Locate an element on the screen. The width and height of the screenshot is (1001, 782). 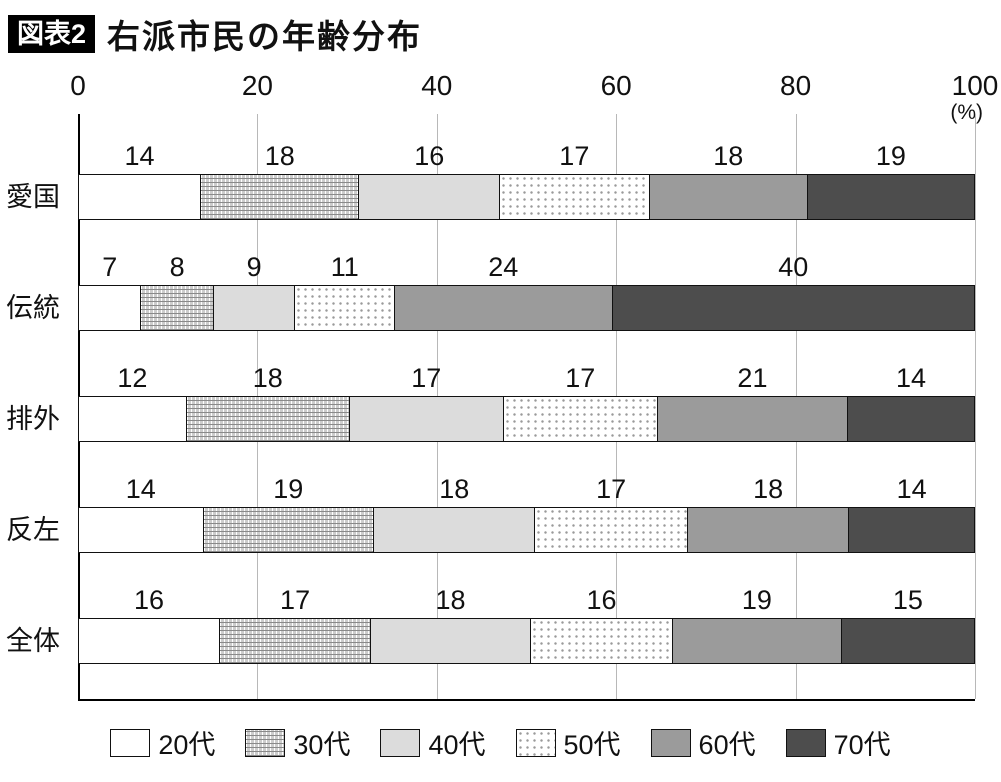
x-tick-label: 80 is located at coordinates (796, 85).